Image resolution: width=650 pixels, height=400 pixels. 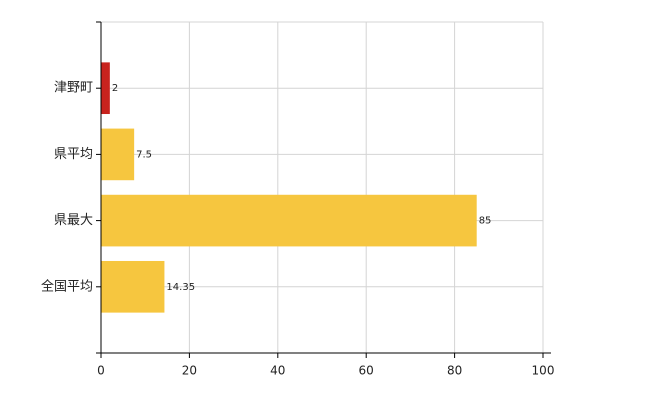 I want to click on value-label: 2, so click(x=115, y=88).